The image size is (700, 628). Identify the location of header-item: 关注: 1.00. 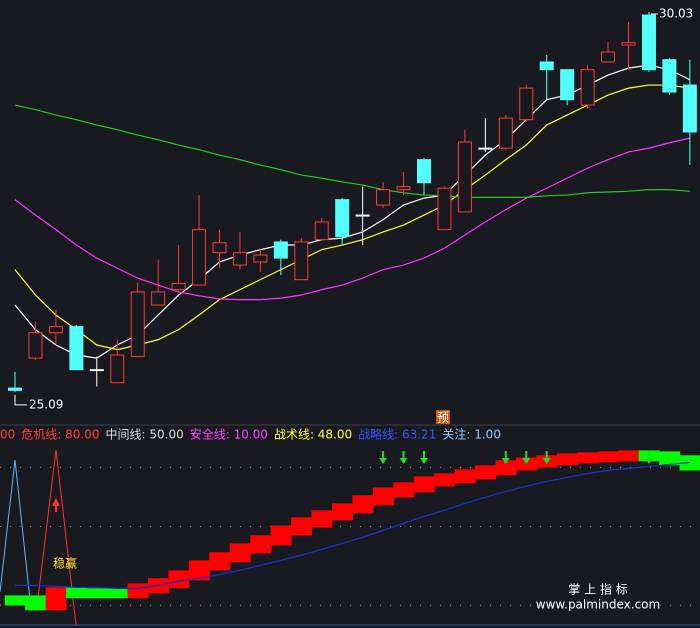
(471, 434).